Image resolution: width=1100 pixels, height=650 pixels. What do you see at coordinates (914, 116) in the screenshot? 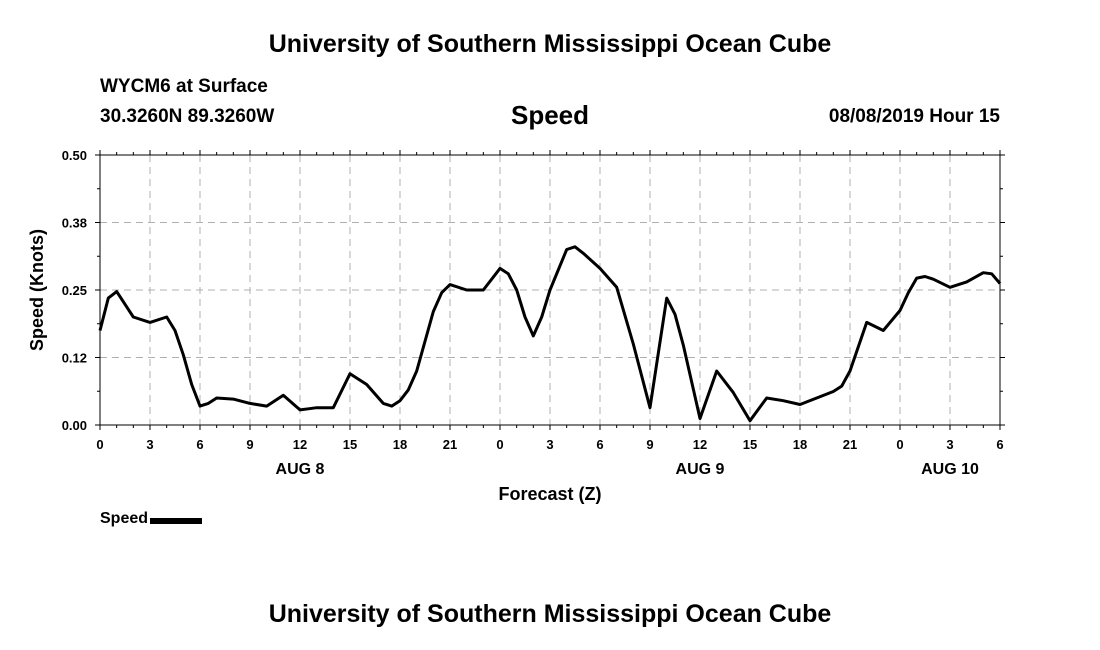
I see `datetime-label: 08/08/2019 Hour 15` at bounding box center [914, 116].